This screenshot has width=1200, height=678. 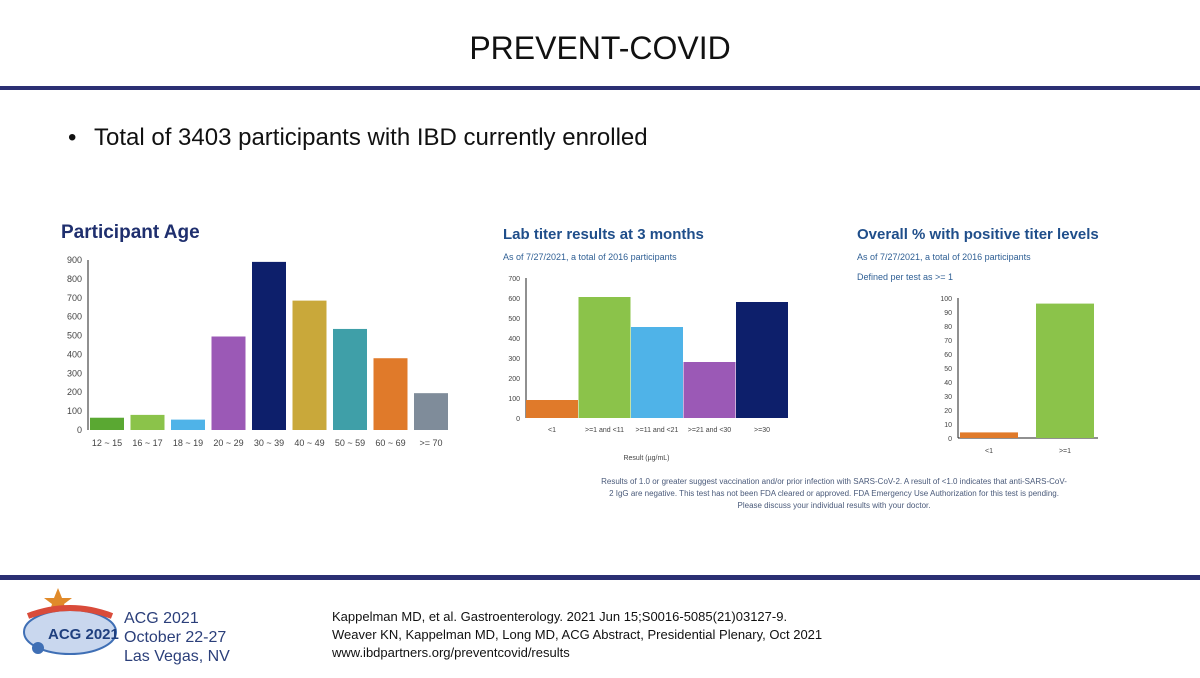 I want to click on y-tick-label: 800, so click(x=74, y=279).